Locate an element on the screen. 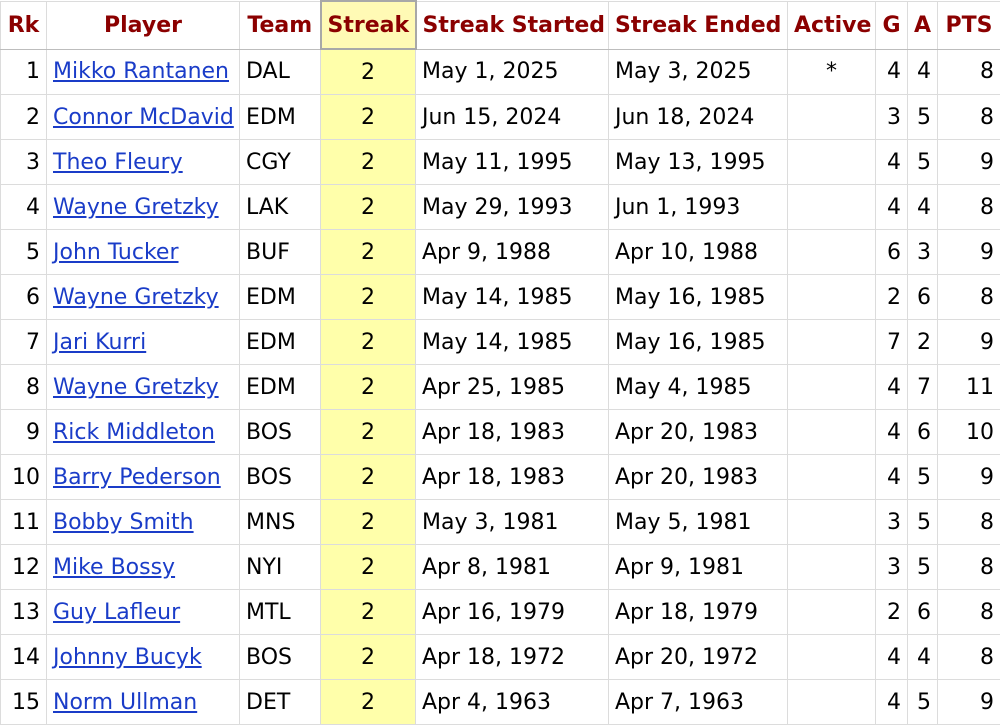 The height and width of the screenshot is (727, 1000). player-link: Jari Kurri is located at coordinates (100, 342).